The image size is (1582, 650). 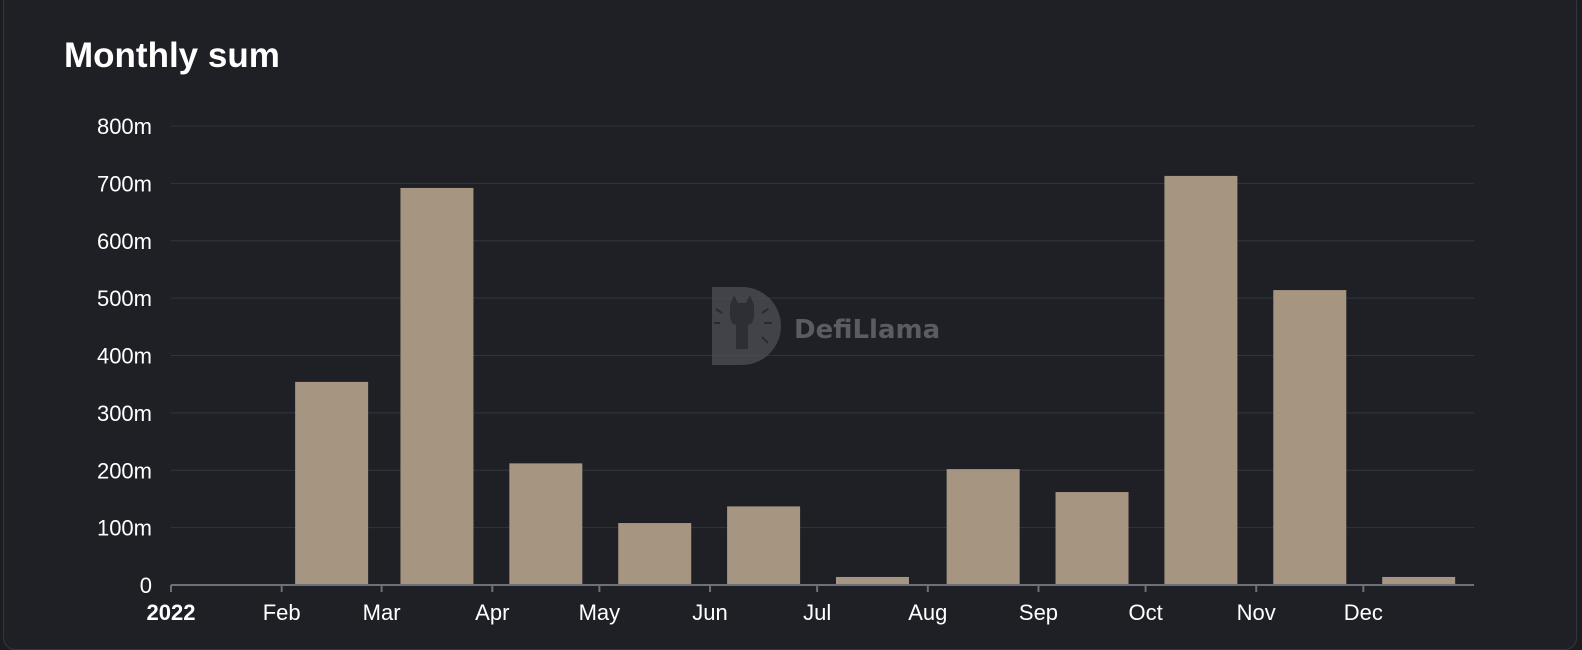 What do you see at coordinates (927, 612) in the screenshot?
I see `x-tick-label: Aug` at bounding box center [927, 612].